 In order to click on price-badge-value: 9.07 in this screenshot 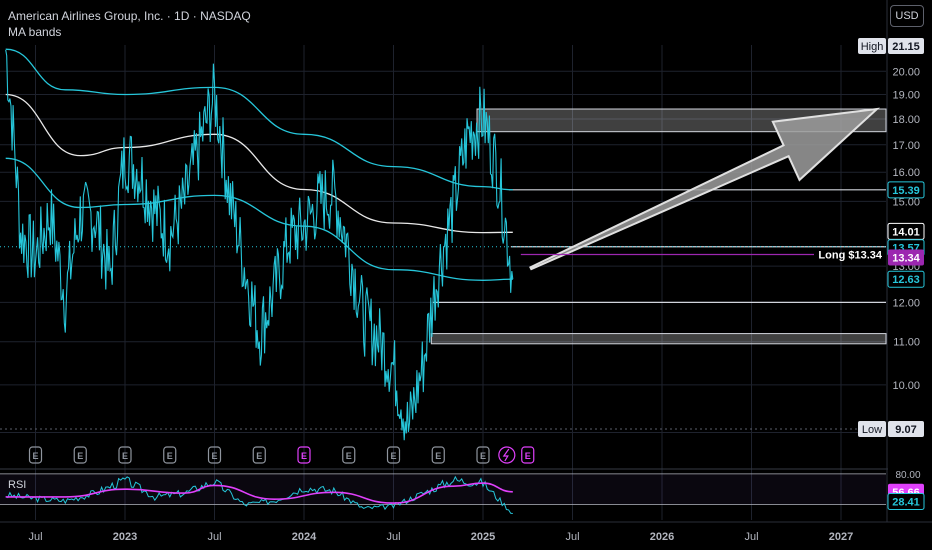, I will do `click(905, 430)`.